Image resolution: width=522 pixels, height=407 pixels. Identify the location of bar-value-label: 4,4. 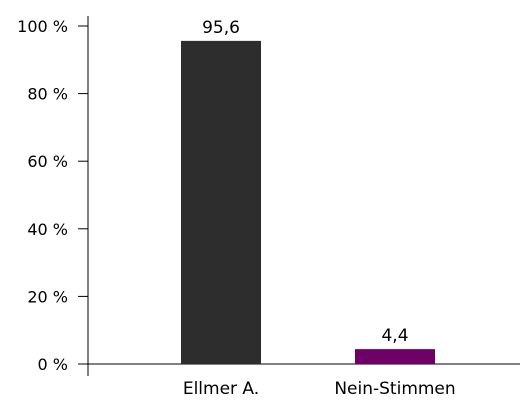
(394, 336).